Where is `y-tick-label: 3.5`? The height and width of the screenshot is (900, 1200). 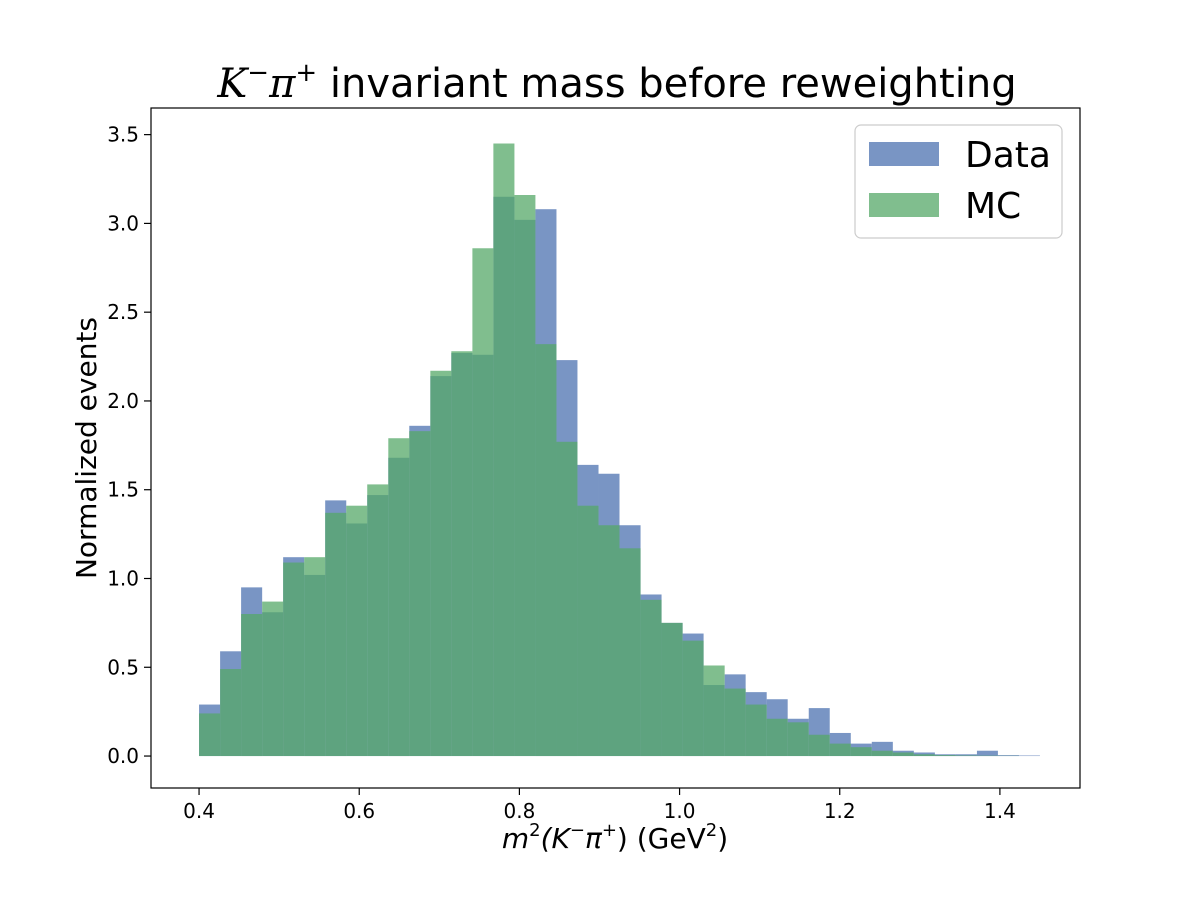
y-tick-label: 3.5 is located at coordinates (123, 135).